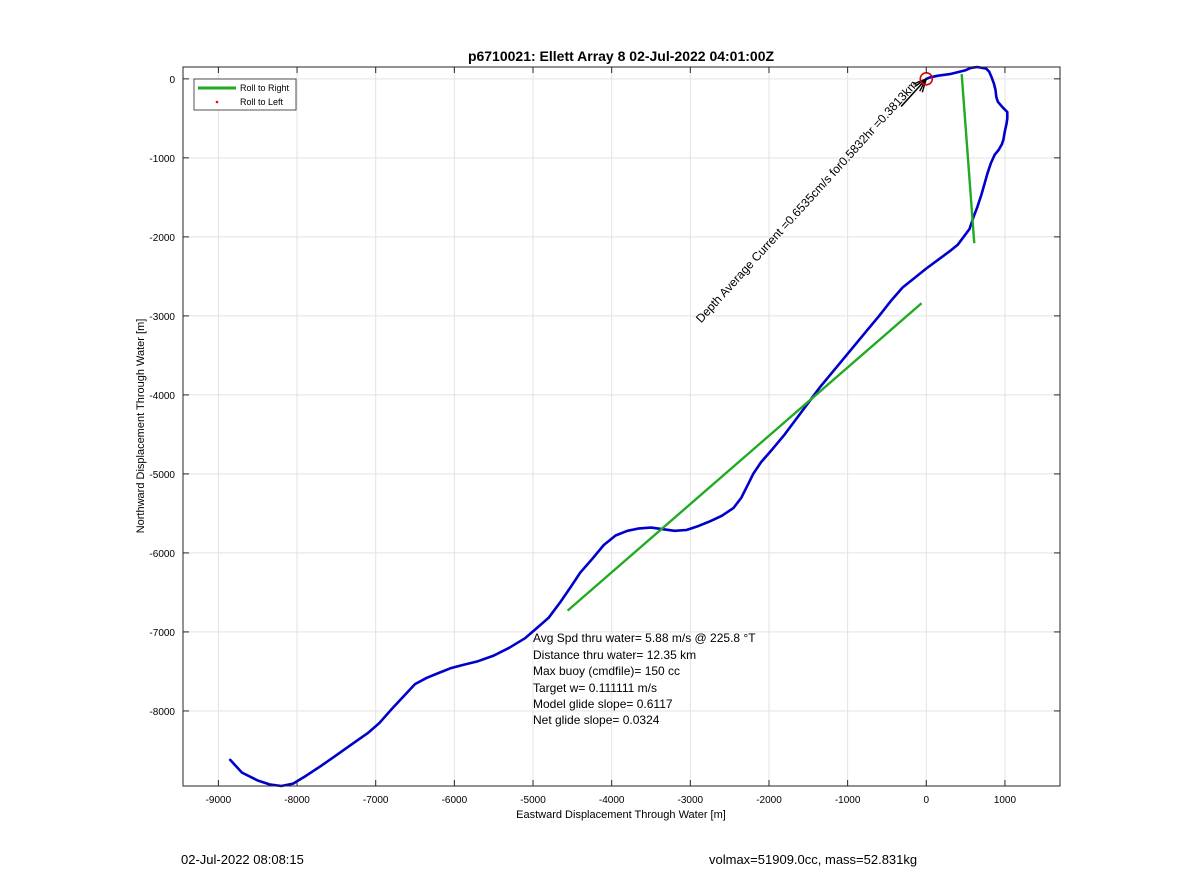  I want to click on footer-timestamp: 02-Jul-2022 08:08:15, so click(242, 859).